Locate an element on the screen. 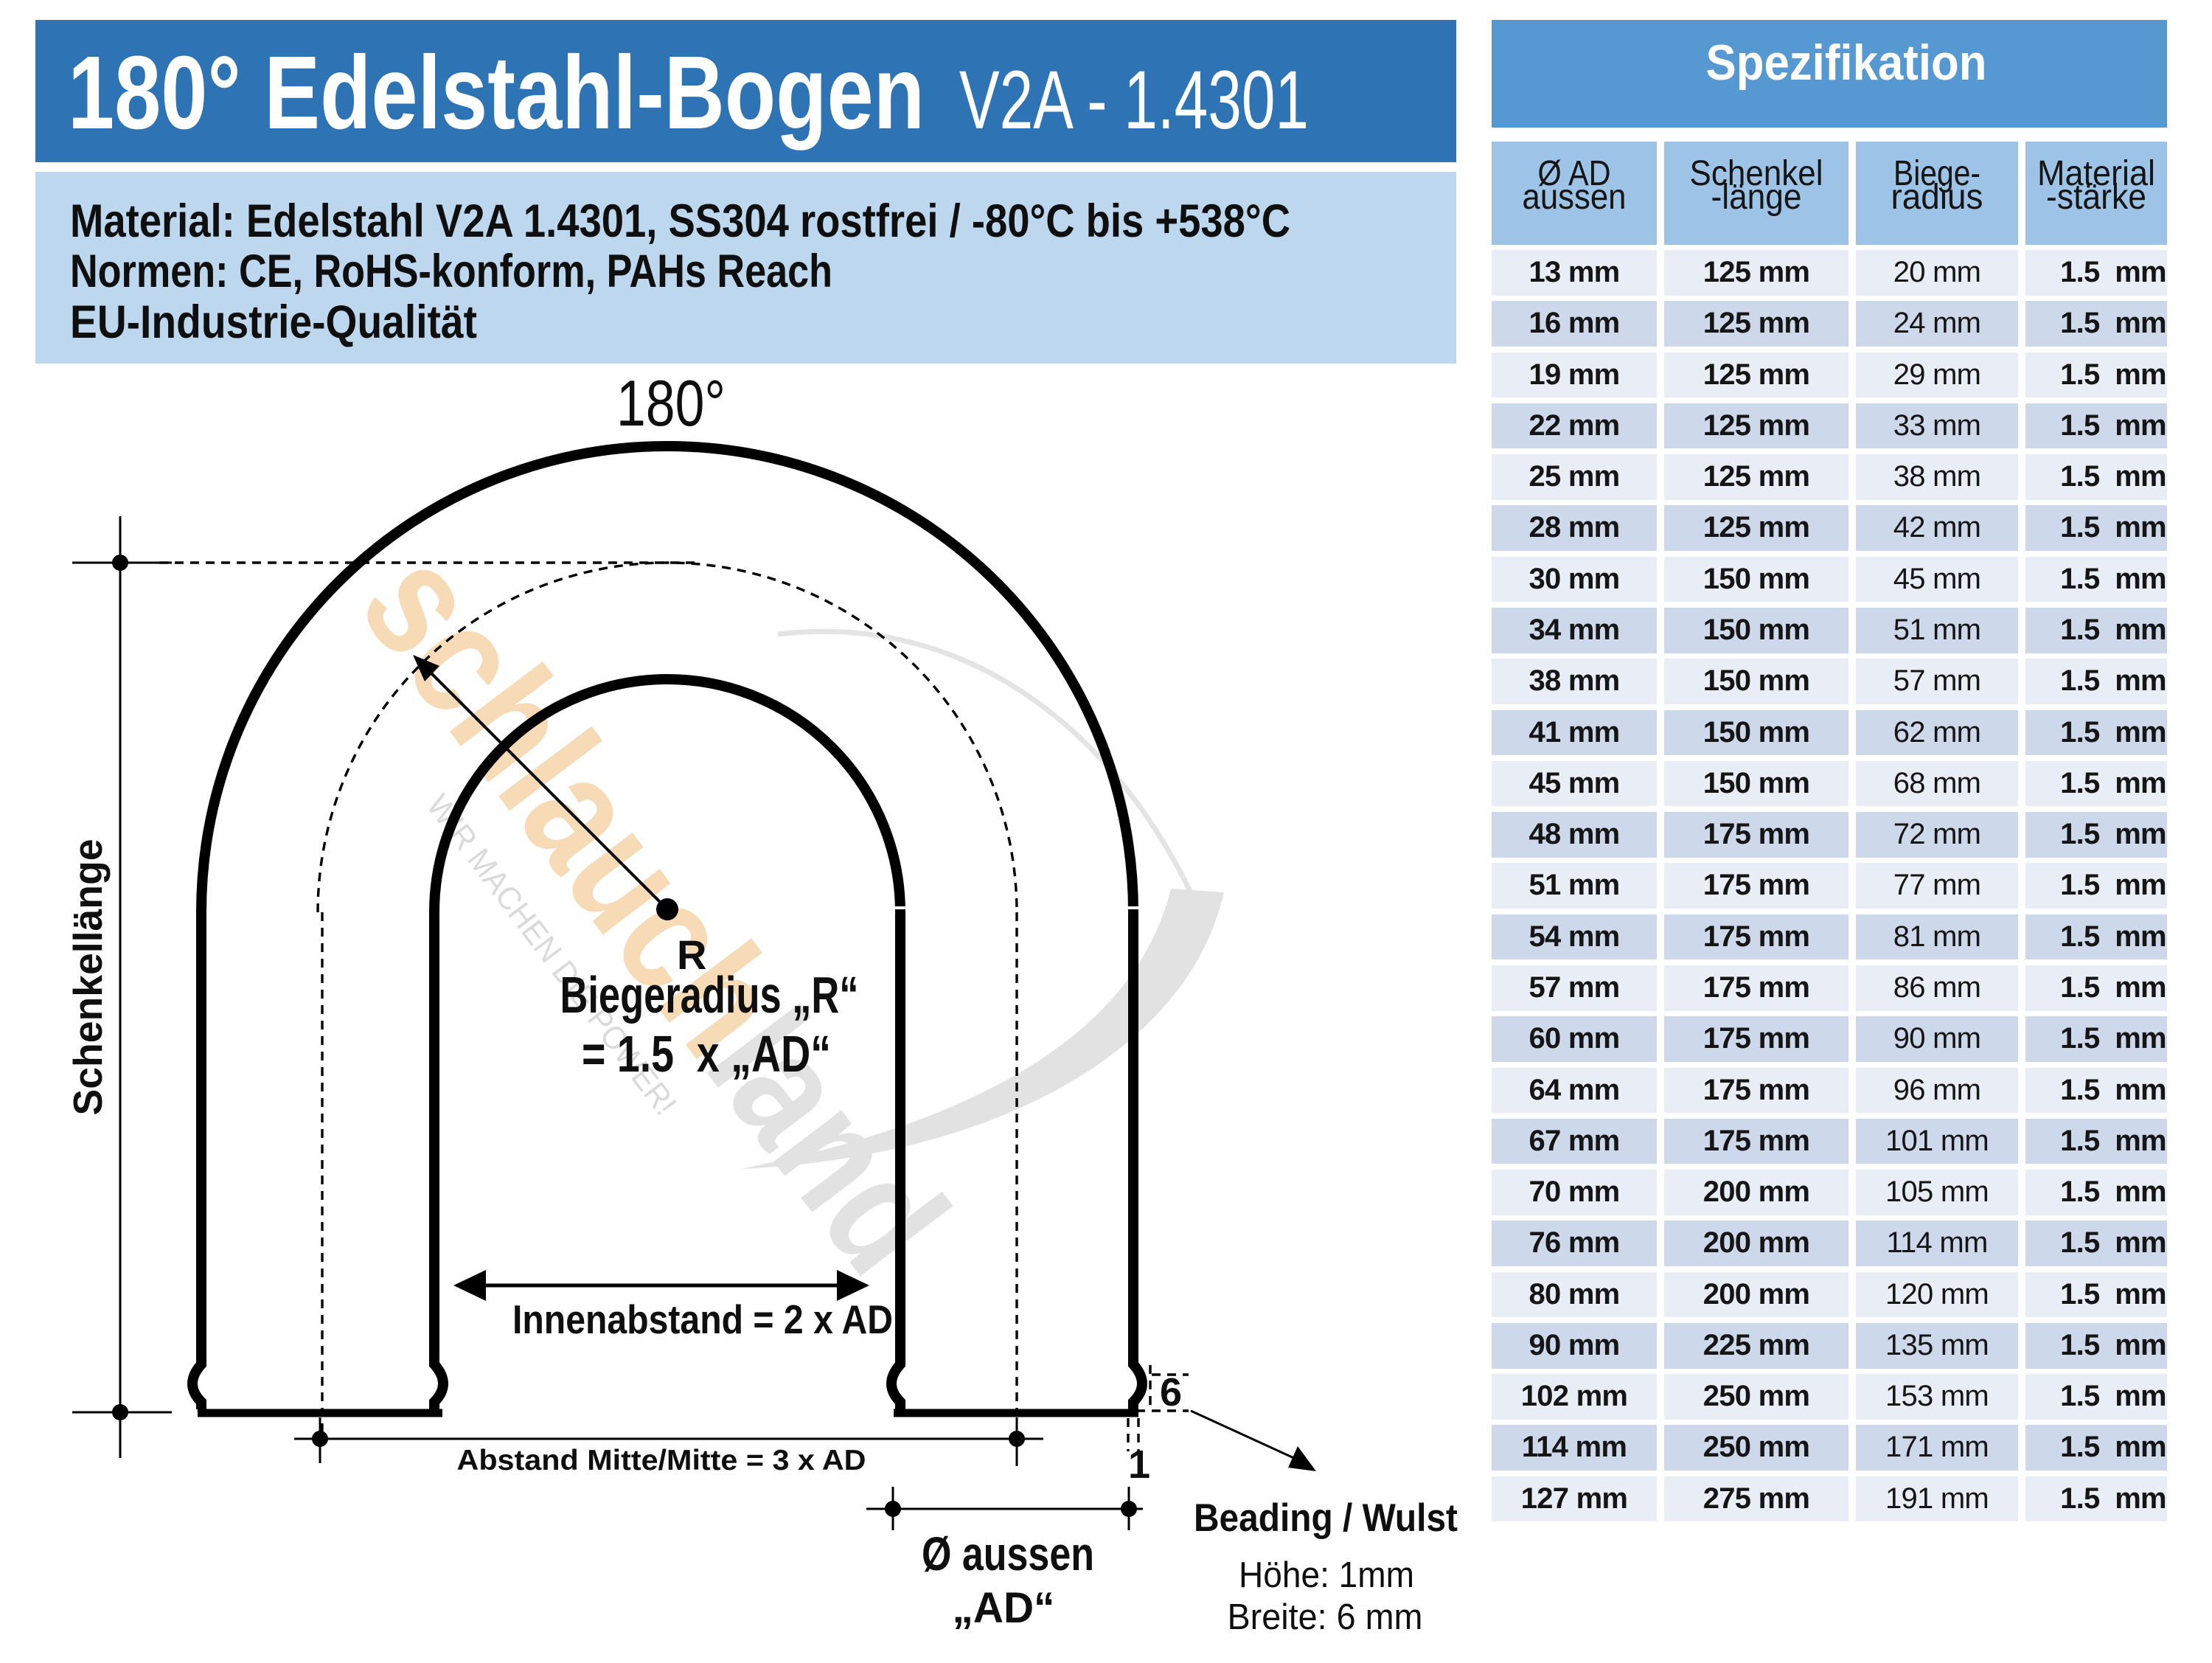  svg-text: Schenkellänge is located at coordinates (88, 977).